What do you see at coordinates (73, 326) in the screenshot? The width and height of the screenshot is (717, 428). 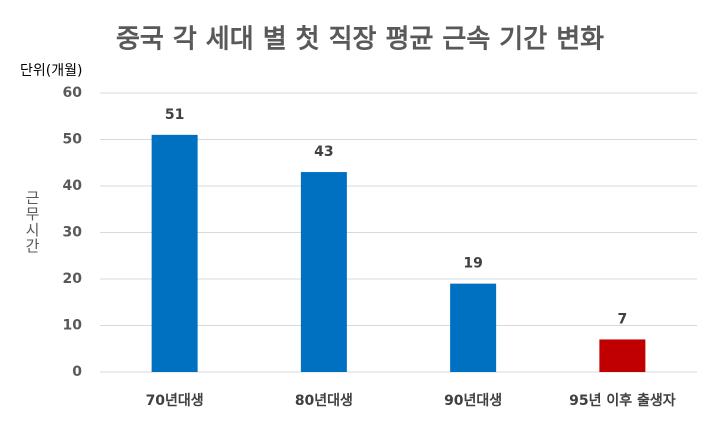 I see `y-tick-label: 10` at bounding box center [73, 326].